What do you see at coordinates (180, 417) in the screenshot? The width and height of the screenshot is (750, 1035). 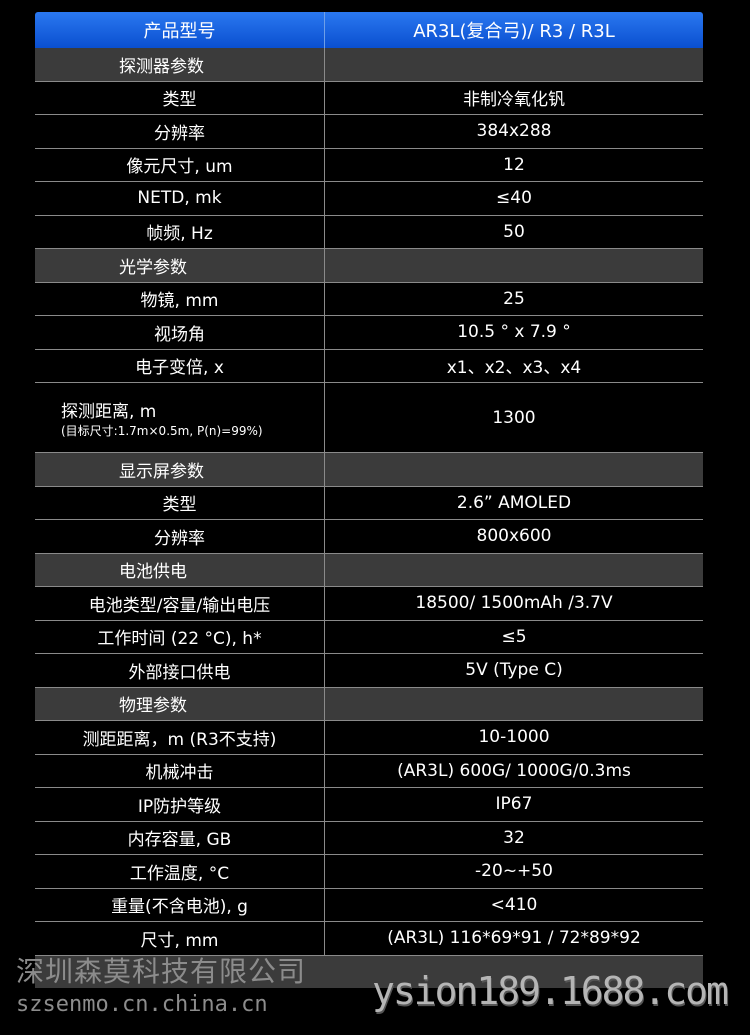 I see `row-label: 探测距离, m (目标尺寸:1.7m×0.5m, P(n)=99%)` at bounding box center [180, 417].